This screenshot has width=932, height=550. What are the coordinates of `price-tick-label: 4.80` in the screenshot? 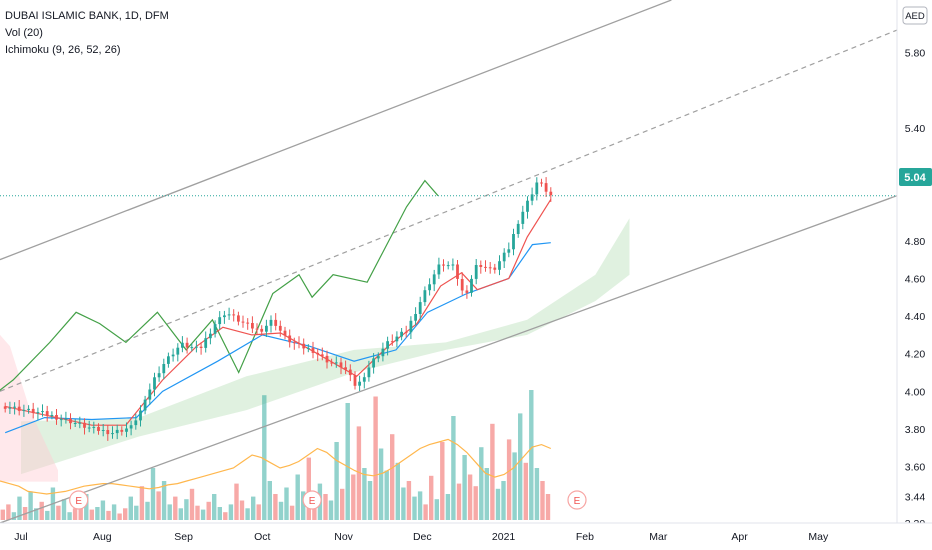 It's located at (915, 242).